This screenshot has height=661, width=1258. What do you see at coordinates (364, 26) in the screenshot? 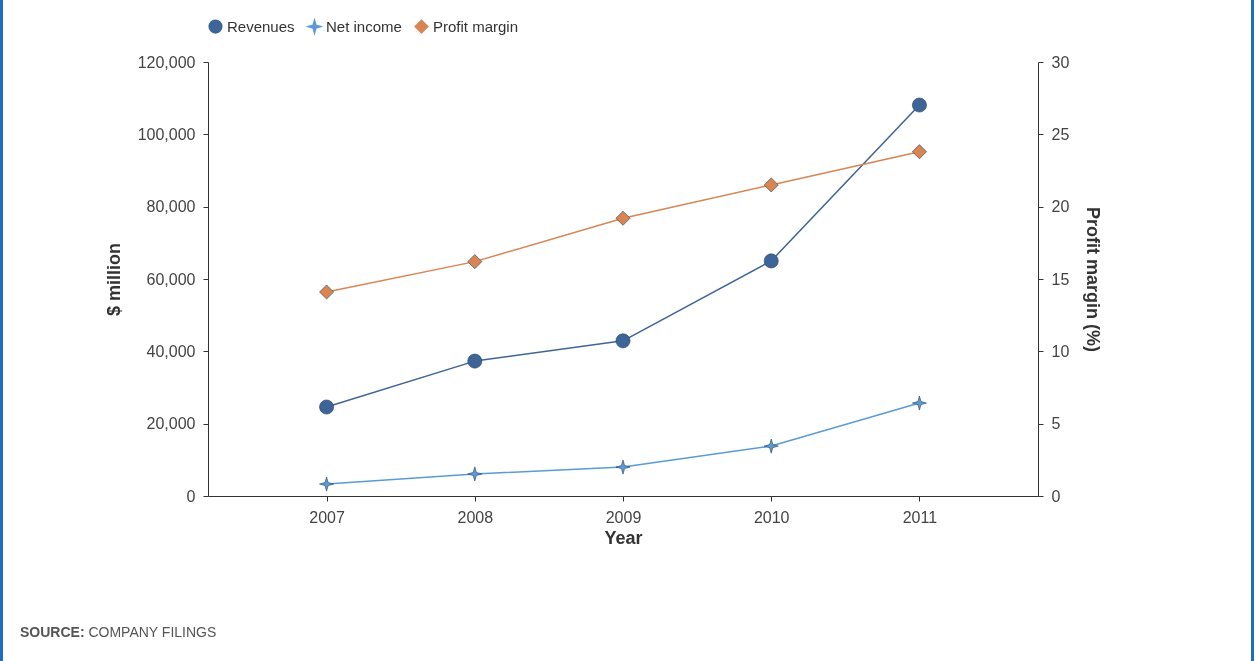
I see `legend-label: Net income` at bounding box center [364, 26].